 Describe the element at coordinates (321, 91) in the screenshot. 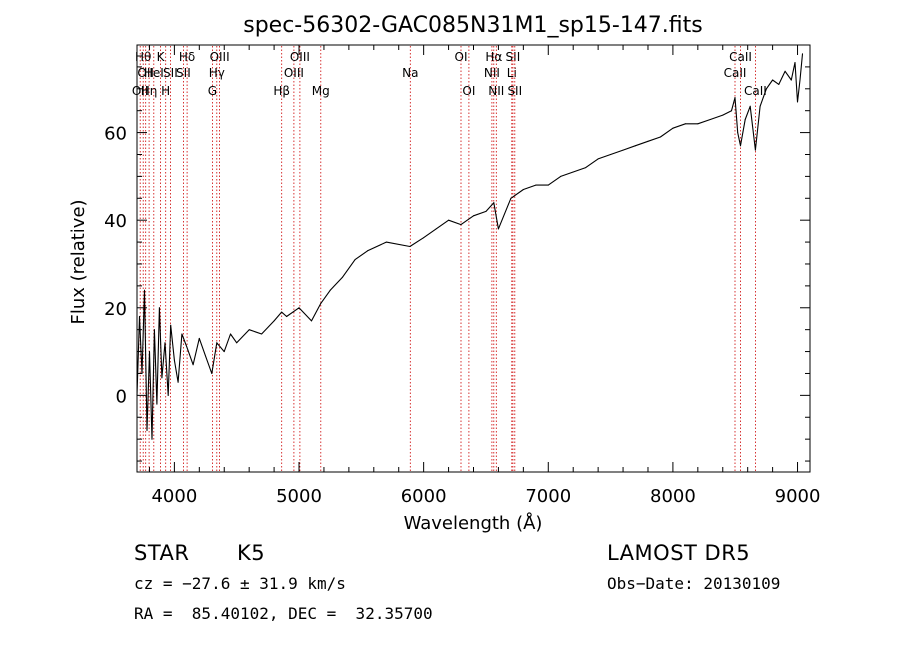

I see `line-marker-label: Mg` at that location.